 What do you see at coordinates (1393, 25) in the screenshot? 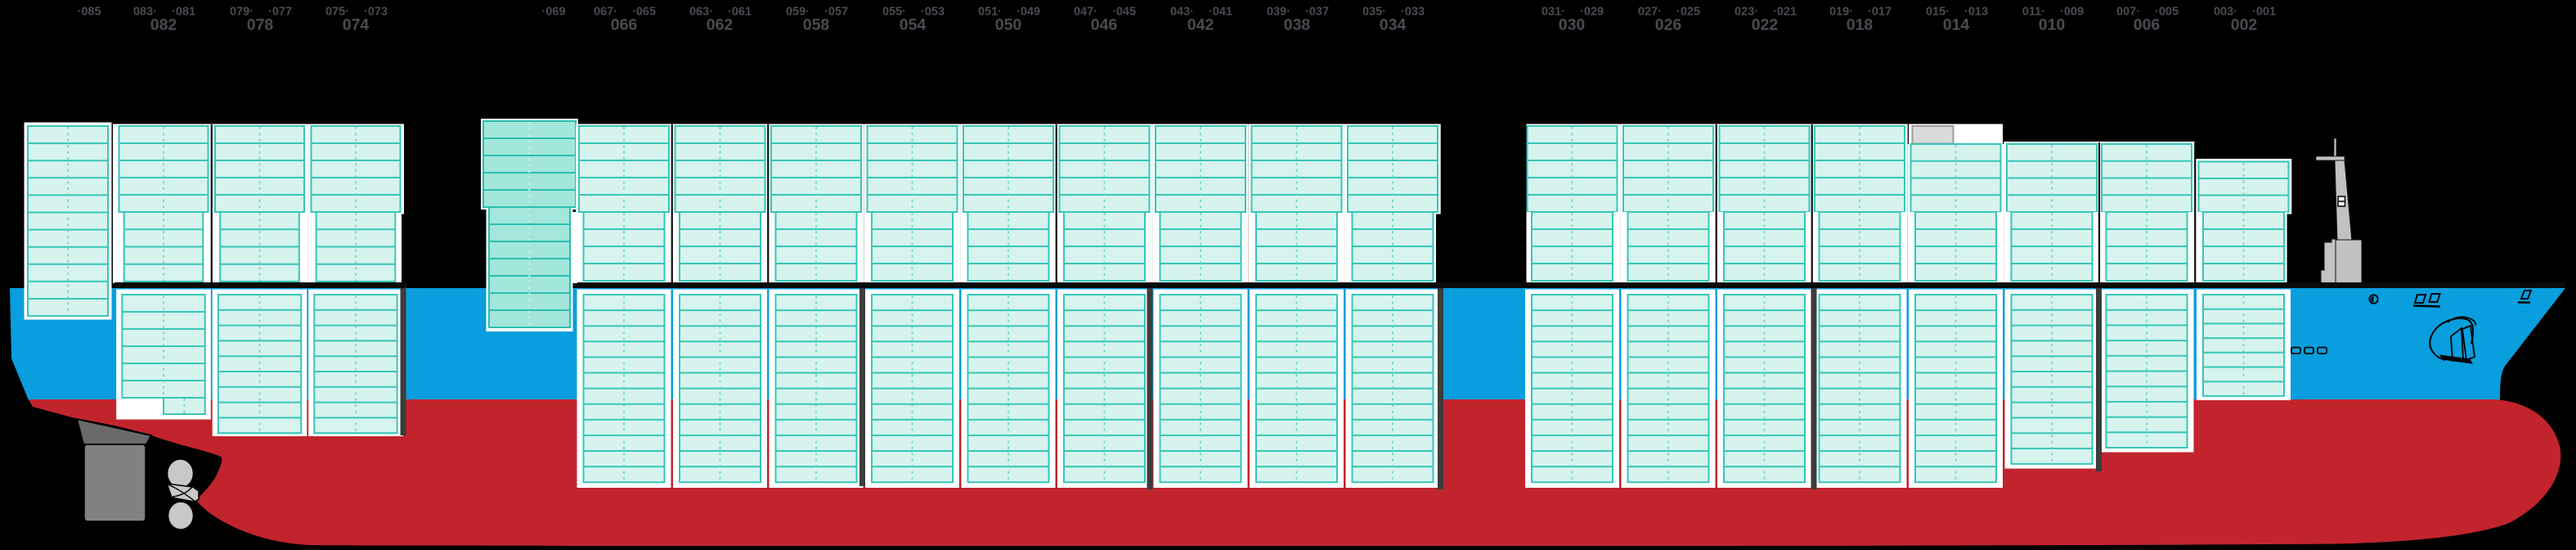
I see `svg-text: 034` at bounding box center [1393, 25].